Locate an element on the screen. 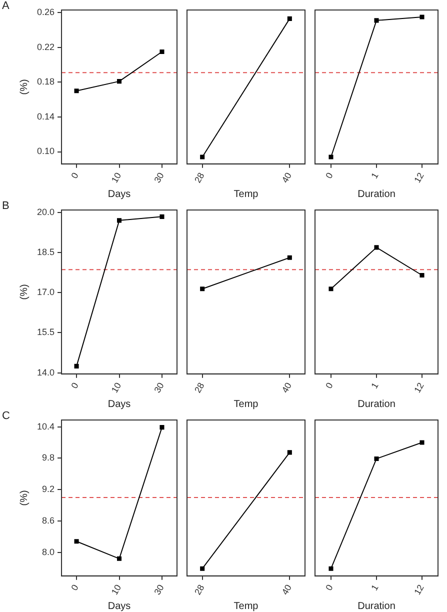 This screenshot has width=447, height=612. y-tick-label: 0.10 is located at coordinates (45, 151).